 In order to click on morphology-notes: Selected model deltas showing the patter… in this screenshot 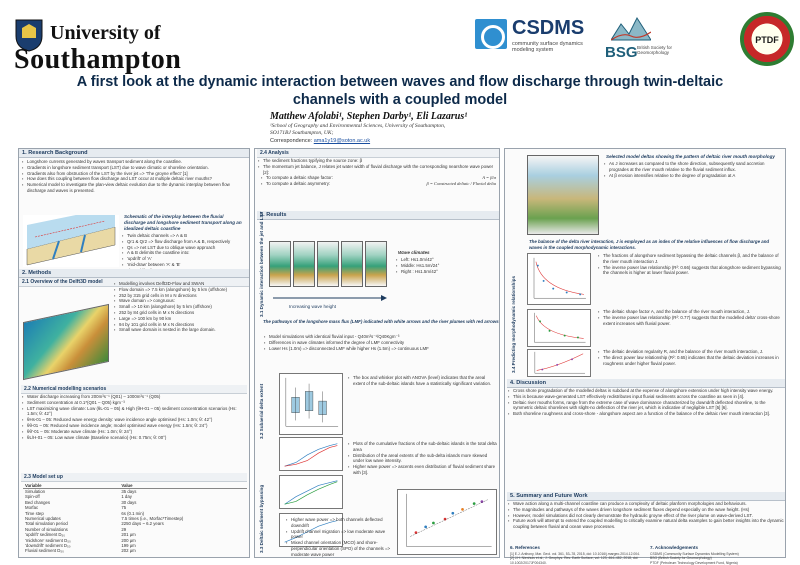, I will do `click(694, 165)`.